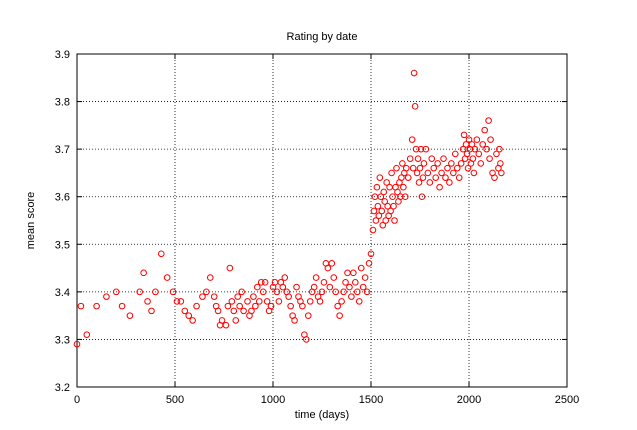 This screenshot has height=430, width=637. I want to click on y-axis-label: mean score, so click(31, 220).